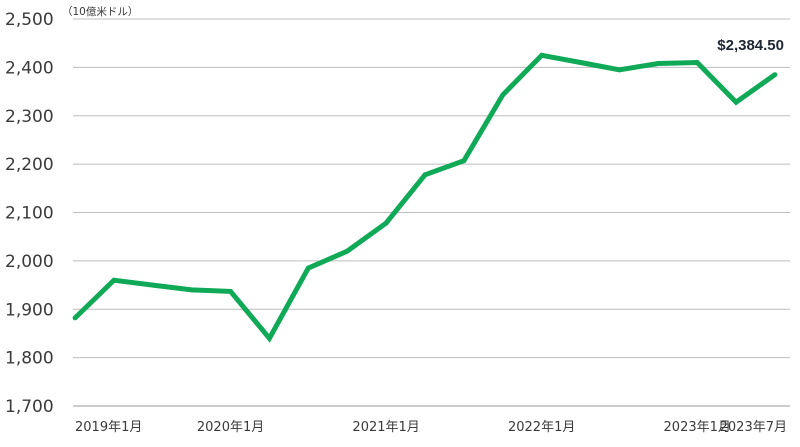 This screenshot has width=800, height=447. I want to click on y-tick-label: 1,800, so click(29, 359).